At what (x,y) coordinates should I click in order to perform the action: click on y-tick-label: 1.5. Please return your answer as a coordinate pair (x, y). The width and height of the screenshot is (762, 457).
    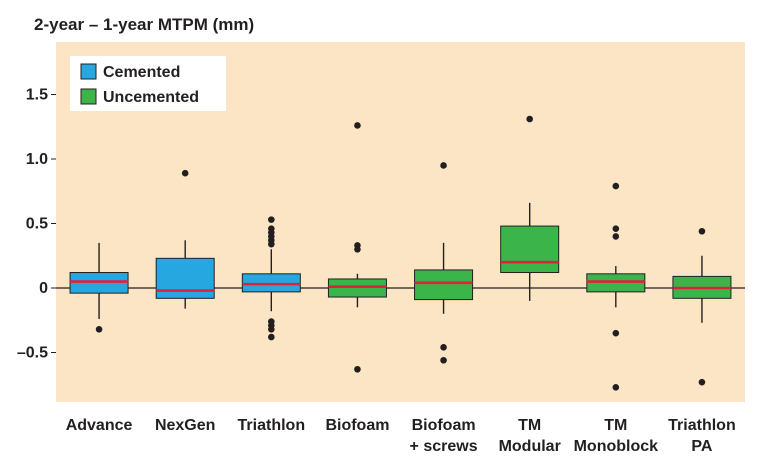
    Looking at the image, I should click on (37, 95).